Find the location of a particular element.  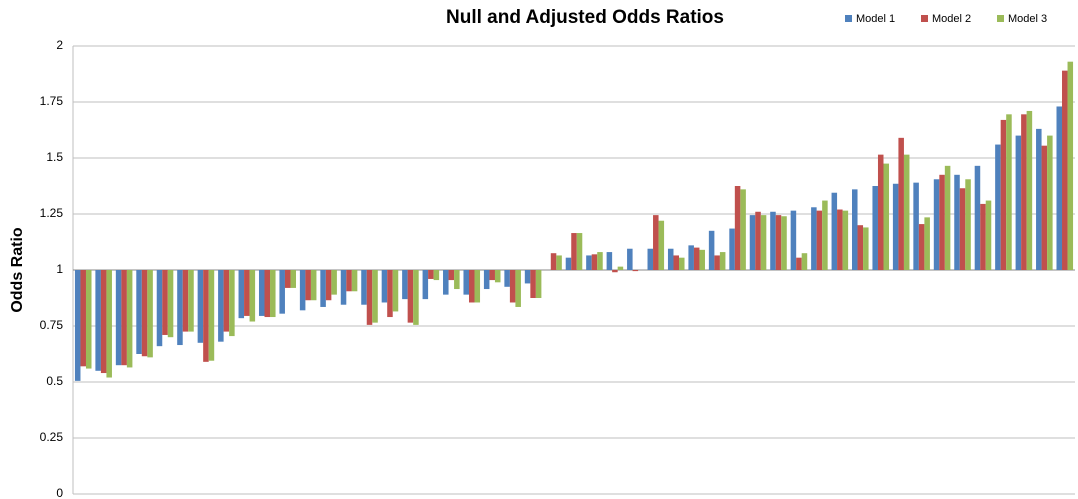

y-axis-title: Odds Ratio is located at coordinates (17, 270).